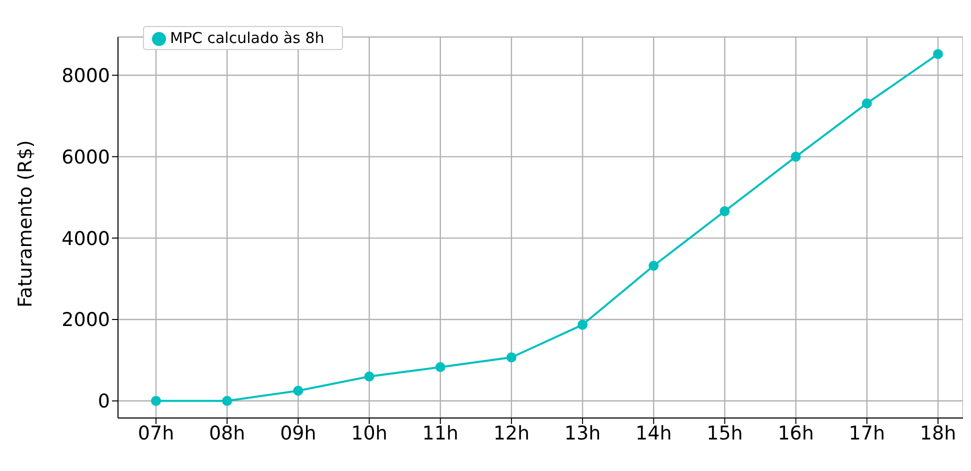 The width and height of the screenshot is (971, 471). I want to click on x-tick-label: 09h, so click(298, 433).